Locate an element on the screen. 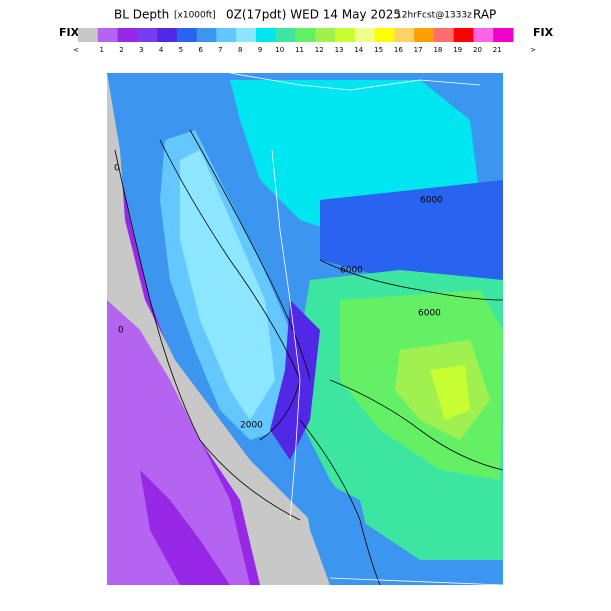  colorbar-label: 19 is located at coordinates (457, 50).